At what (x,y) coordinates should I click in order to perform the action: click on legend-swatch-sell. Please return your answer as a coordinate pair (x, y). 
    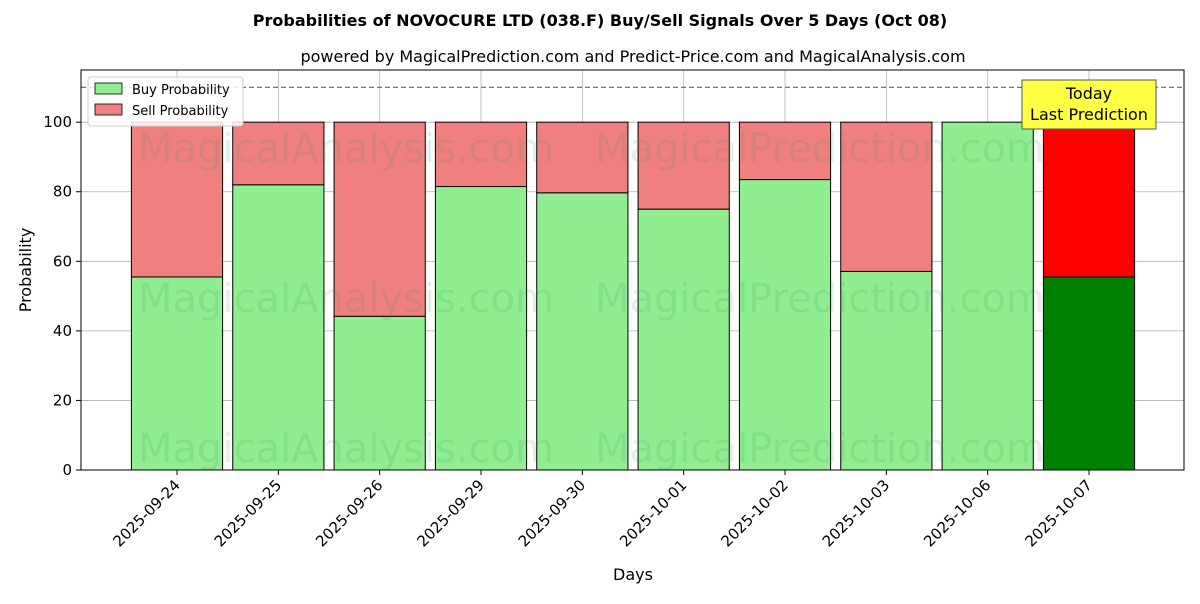
    Looking at the image, I should click on (108, 109).